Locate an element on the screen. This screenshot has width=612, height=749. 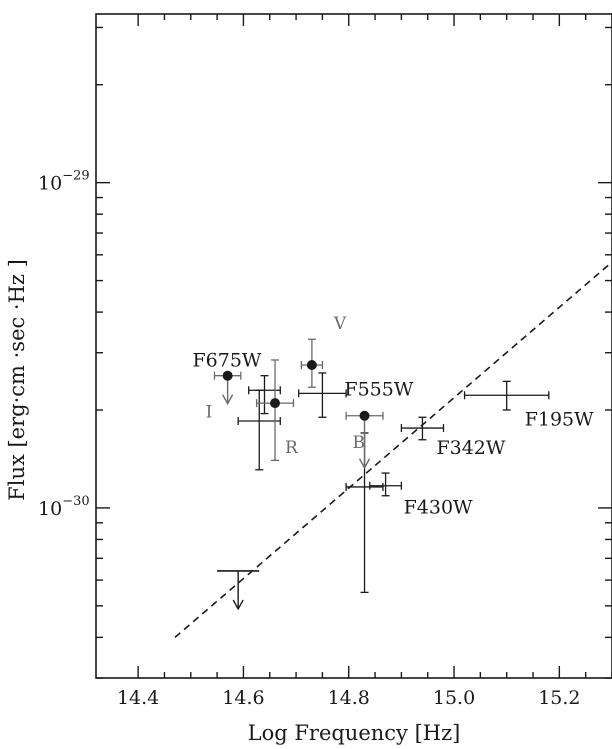
data-label-f342w: F342W is located at coordinates (470, 448).